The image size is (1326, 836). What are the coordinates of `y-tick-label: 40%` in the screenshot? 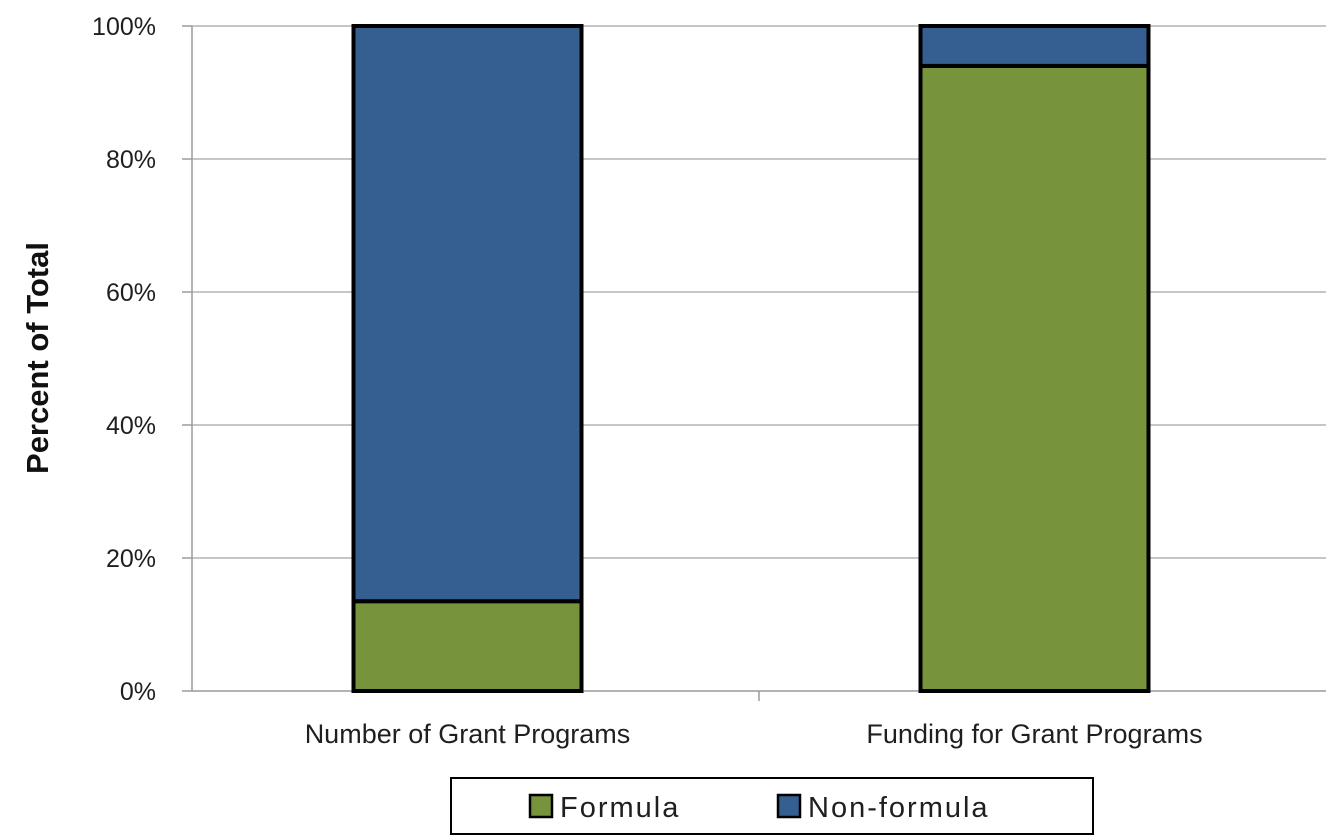 It's located at (131, 426).